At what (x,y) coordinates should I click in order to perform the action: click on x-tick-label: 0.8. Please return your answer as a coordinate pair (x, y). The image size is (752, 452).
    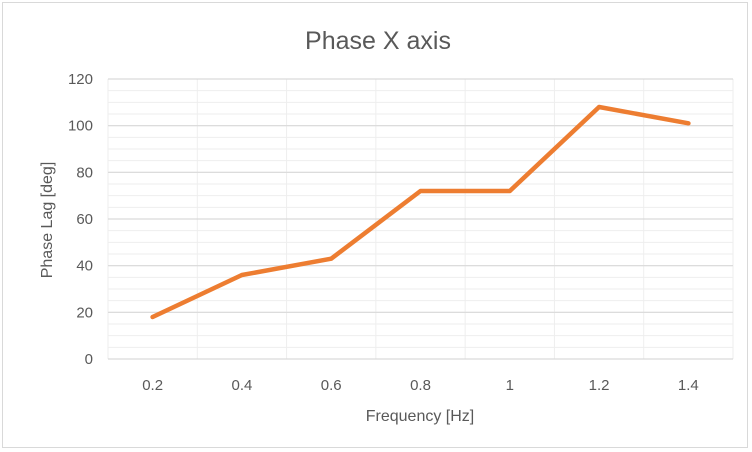
    Looking at the image, I should click on (420, 385).